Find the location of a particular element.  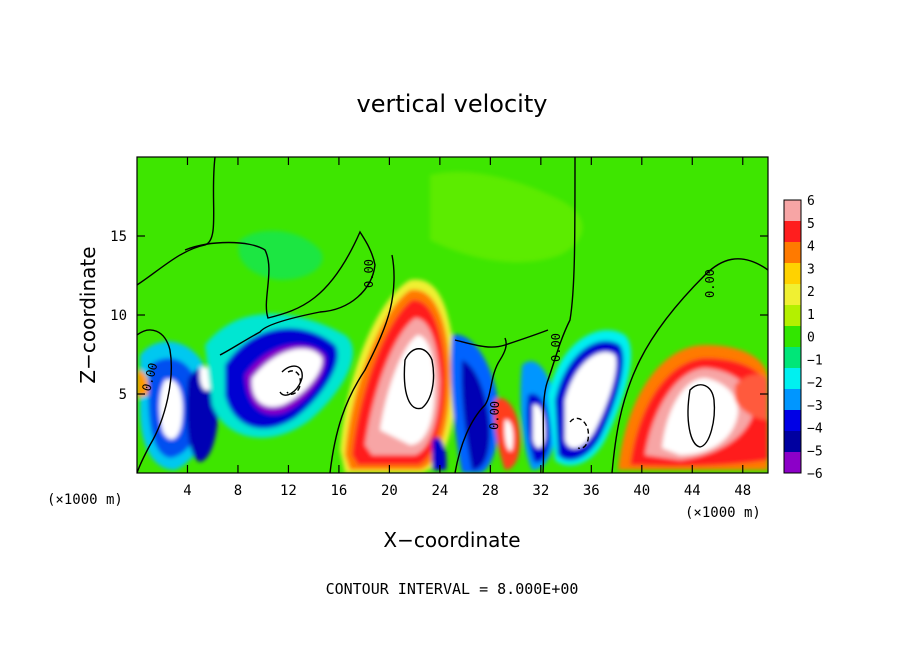

field-neg-x12-core is located at coordinates (287, 377).